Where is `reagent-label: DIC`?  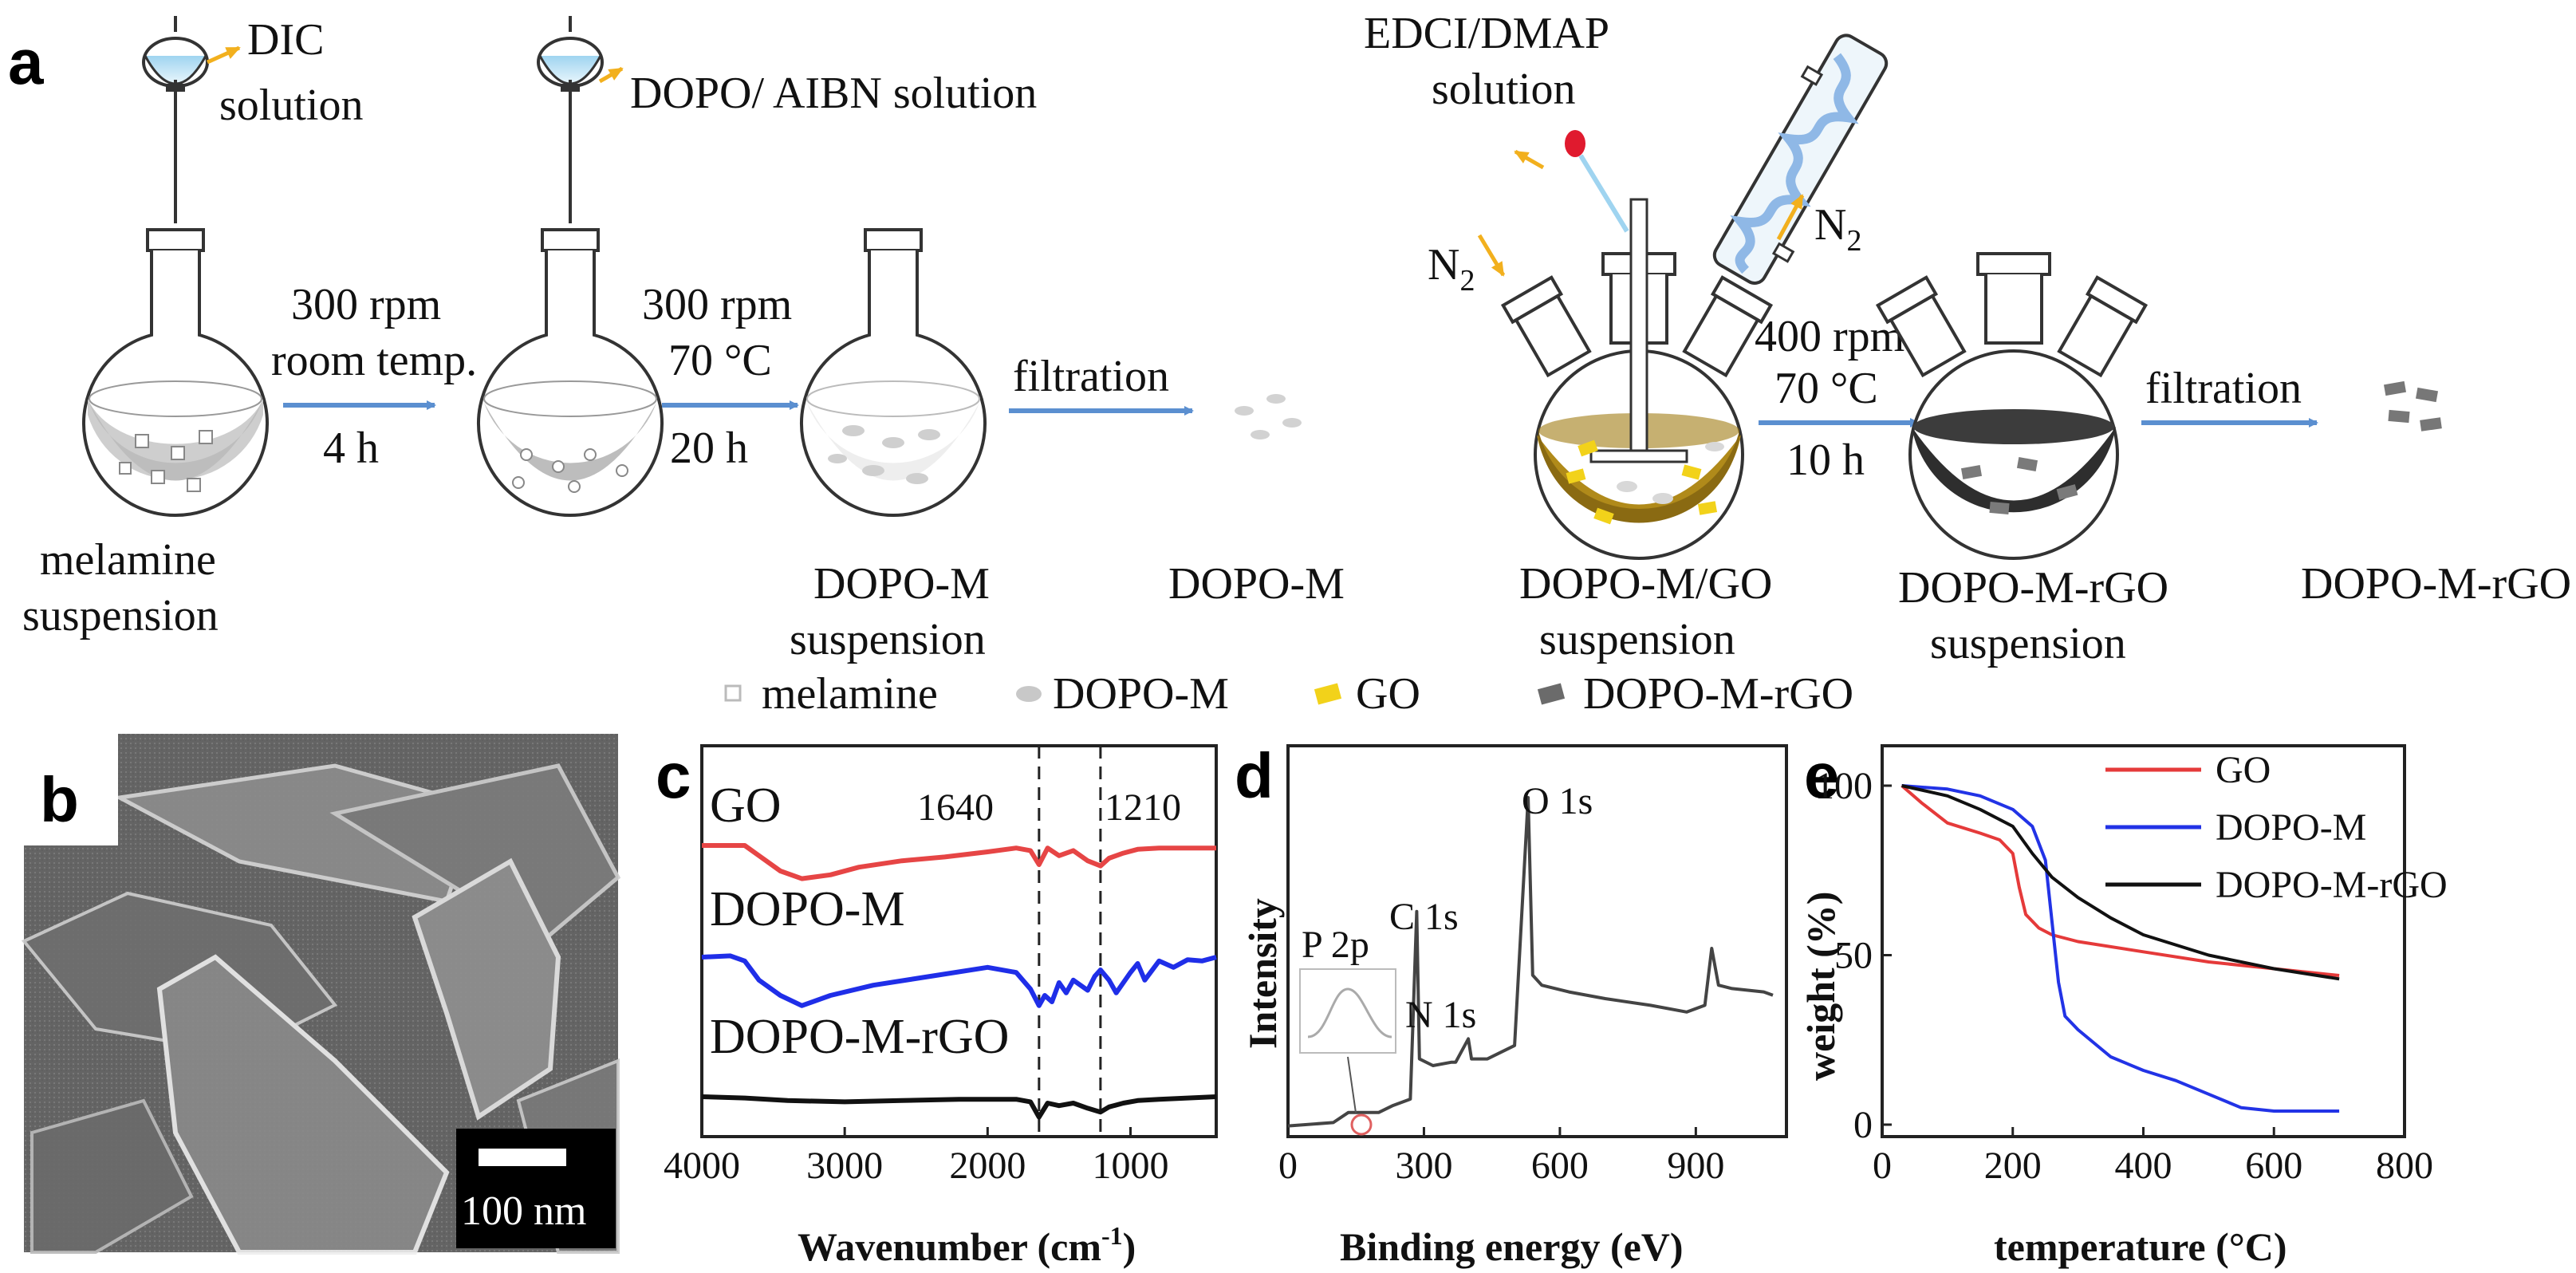
reagent-label: DIC is located at coordinates (285, 40).